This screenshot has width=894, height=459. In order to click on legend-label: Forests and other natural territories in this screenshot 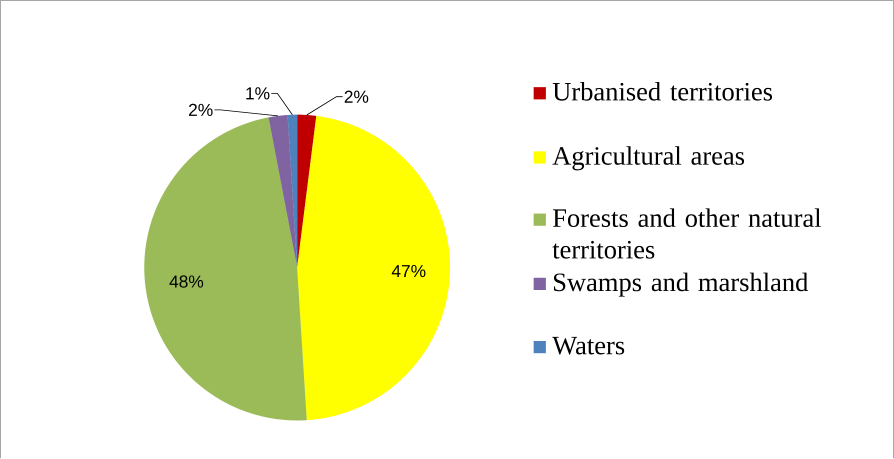, I will do `click(687, 233)`.